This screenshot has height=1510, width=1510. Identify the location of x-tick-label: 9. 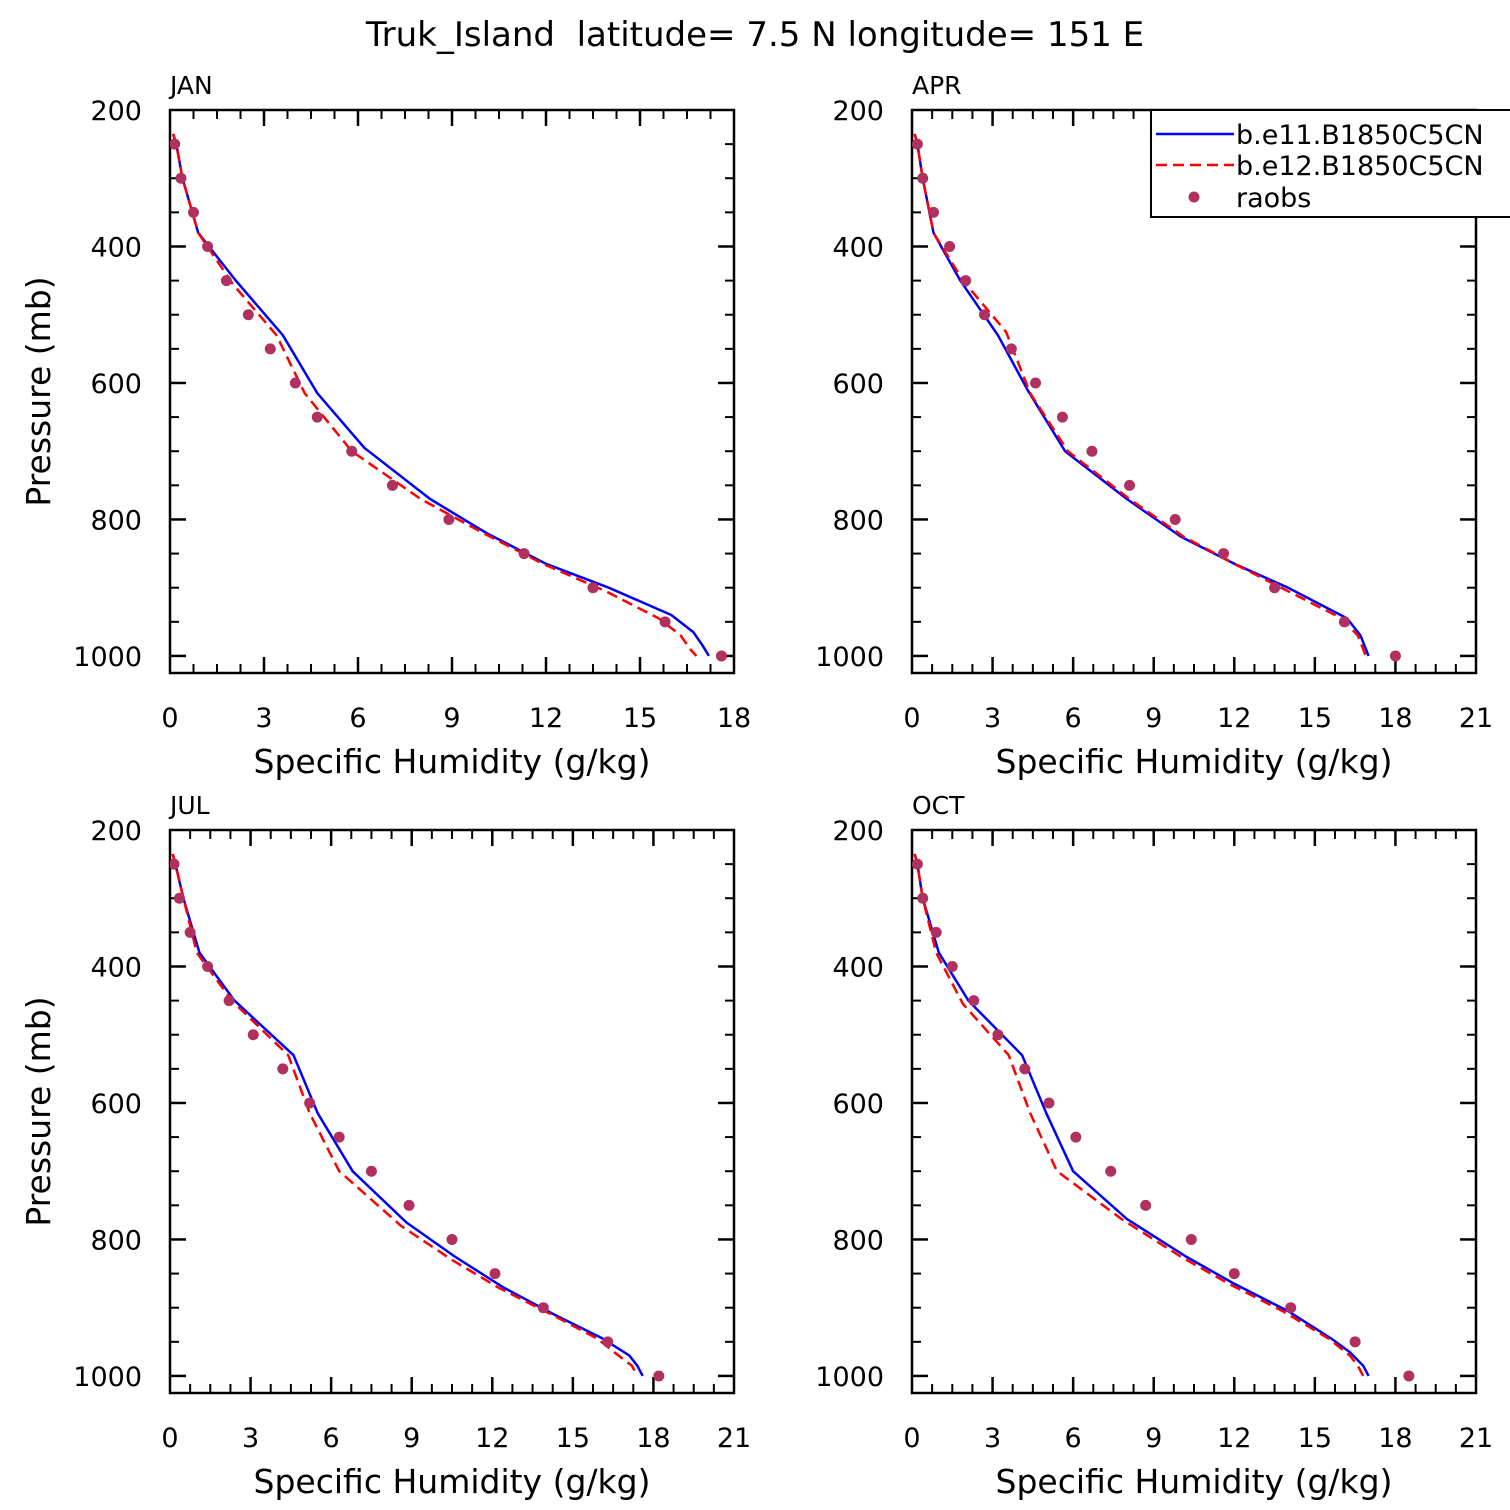
(1153, 1438).